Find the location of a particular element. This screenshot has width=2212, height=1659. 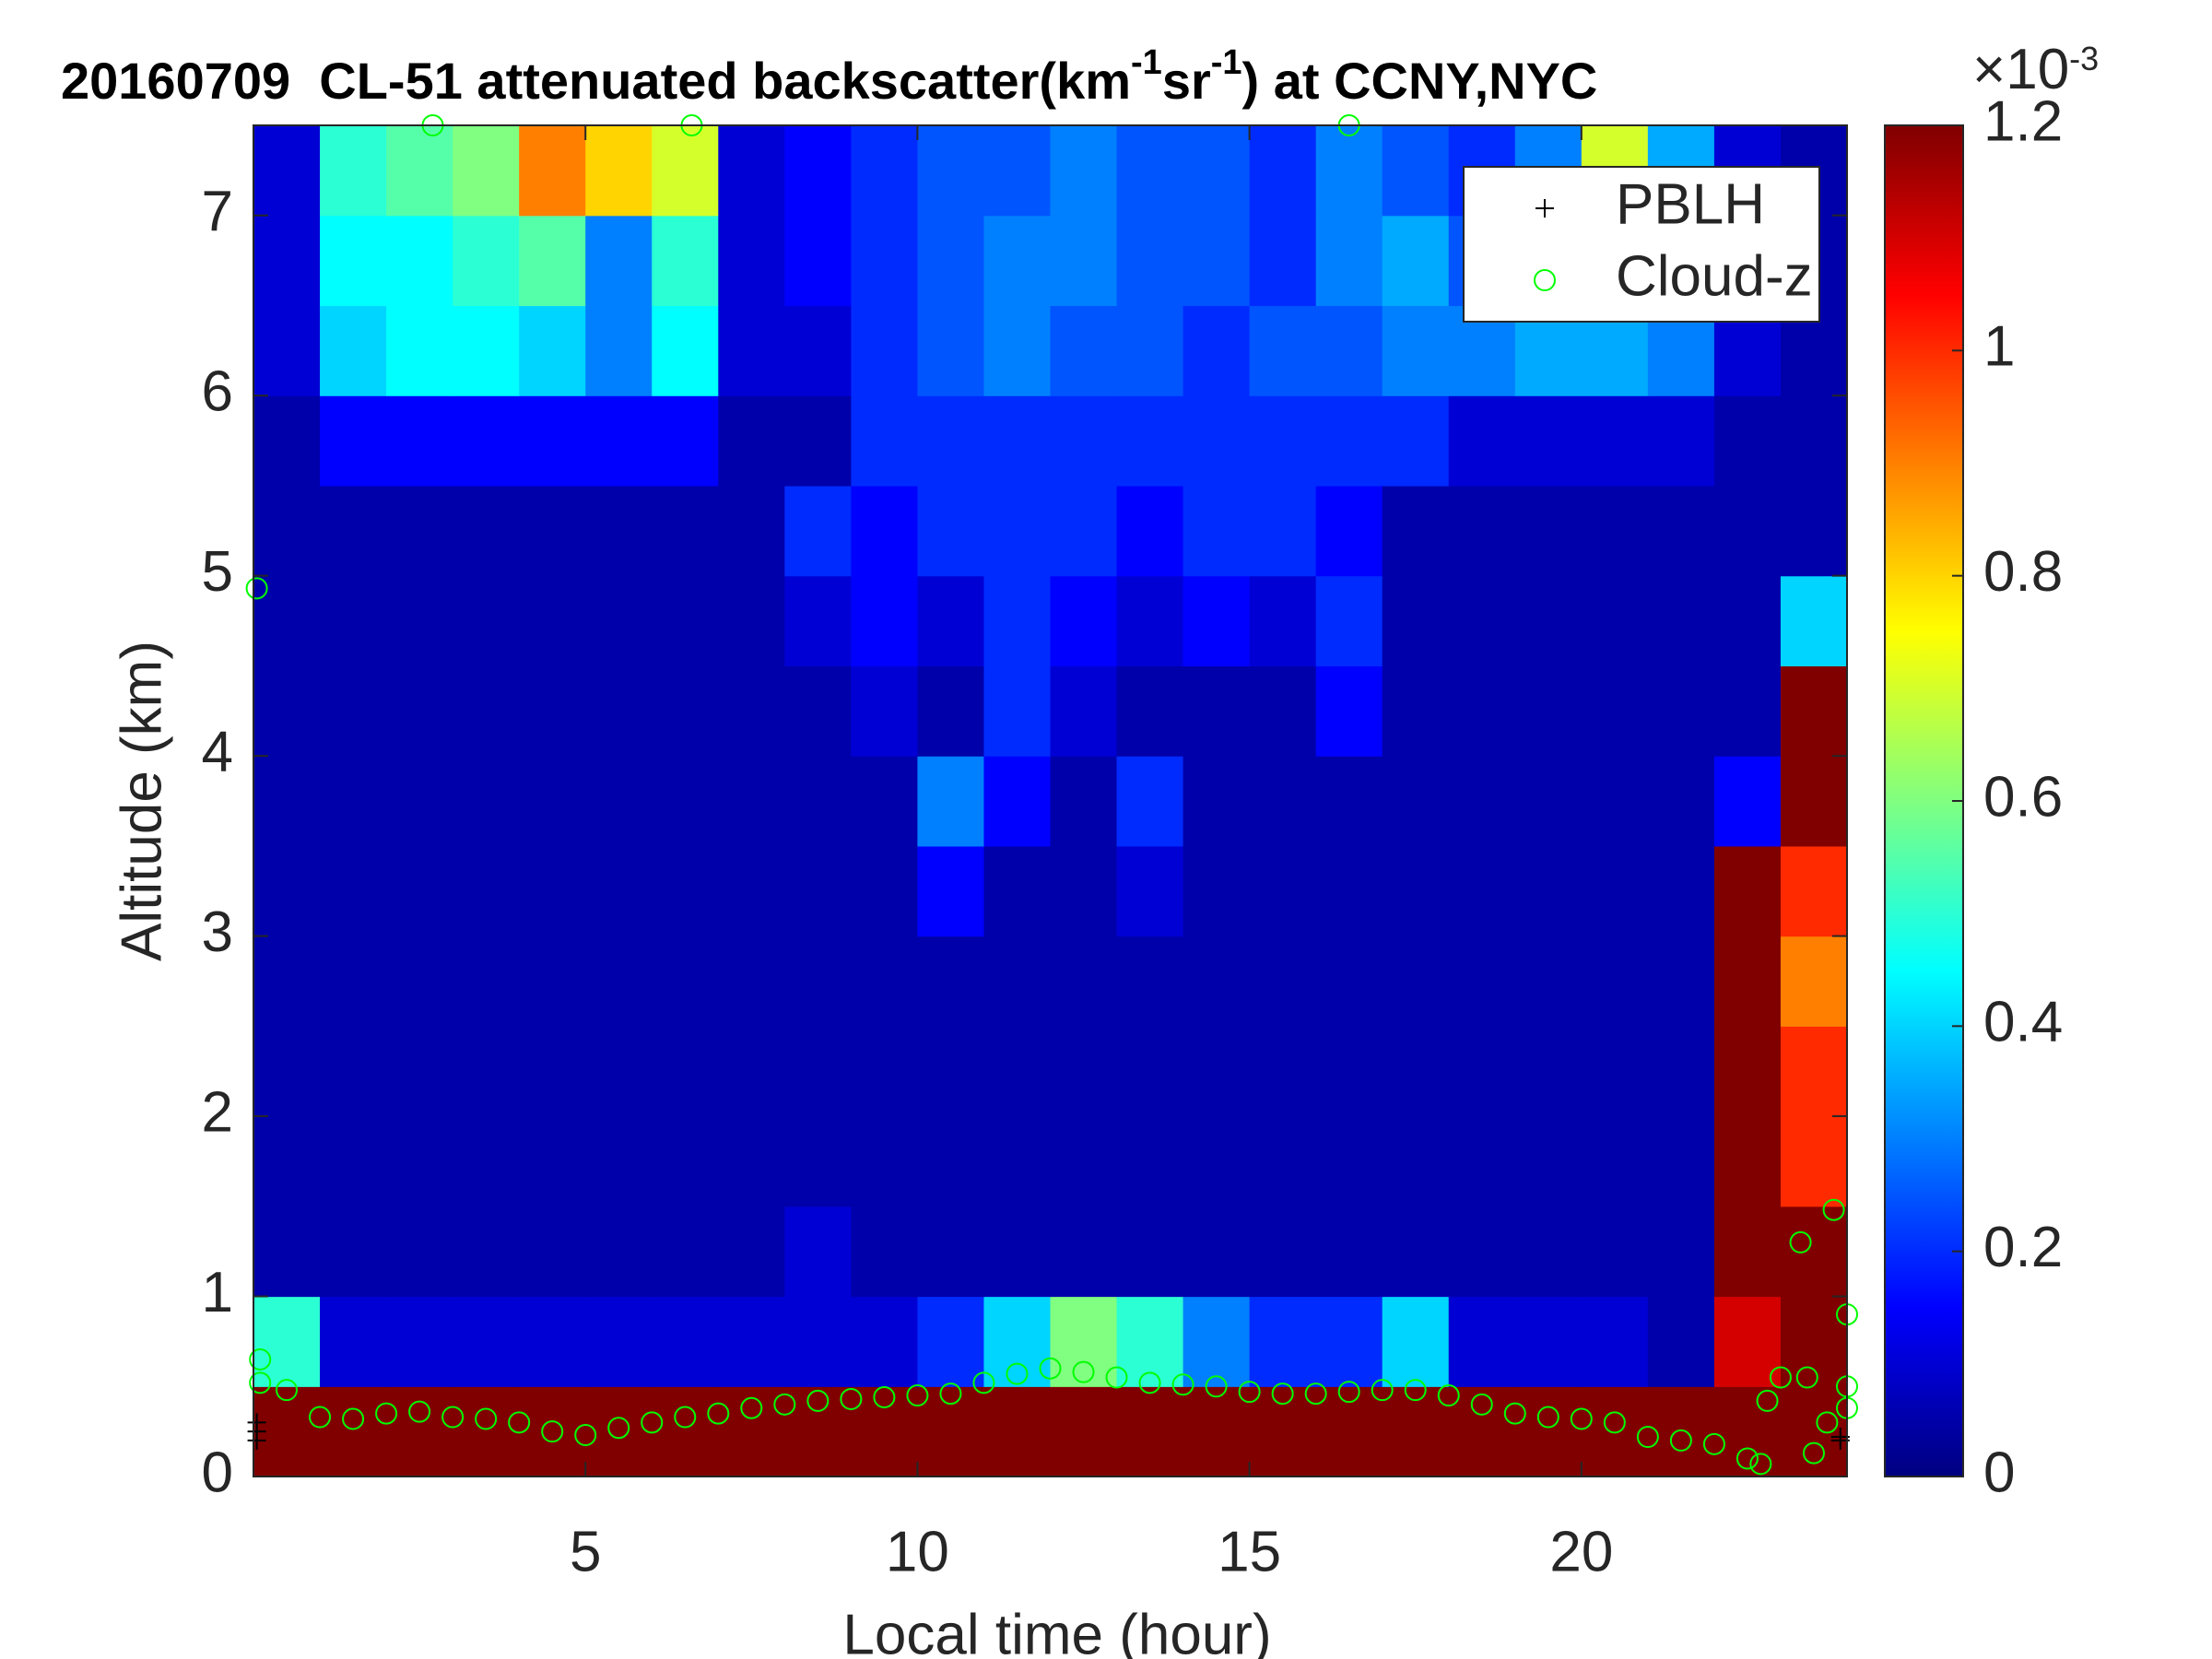

y-tick-label: 6 is located at coordinates (217, 392).